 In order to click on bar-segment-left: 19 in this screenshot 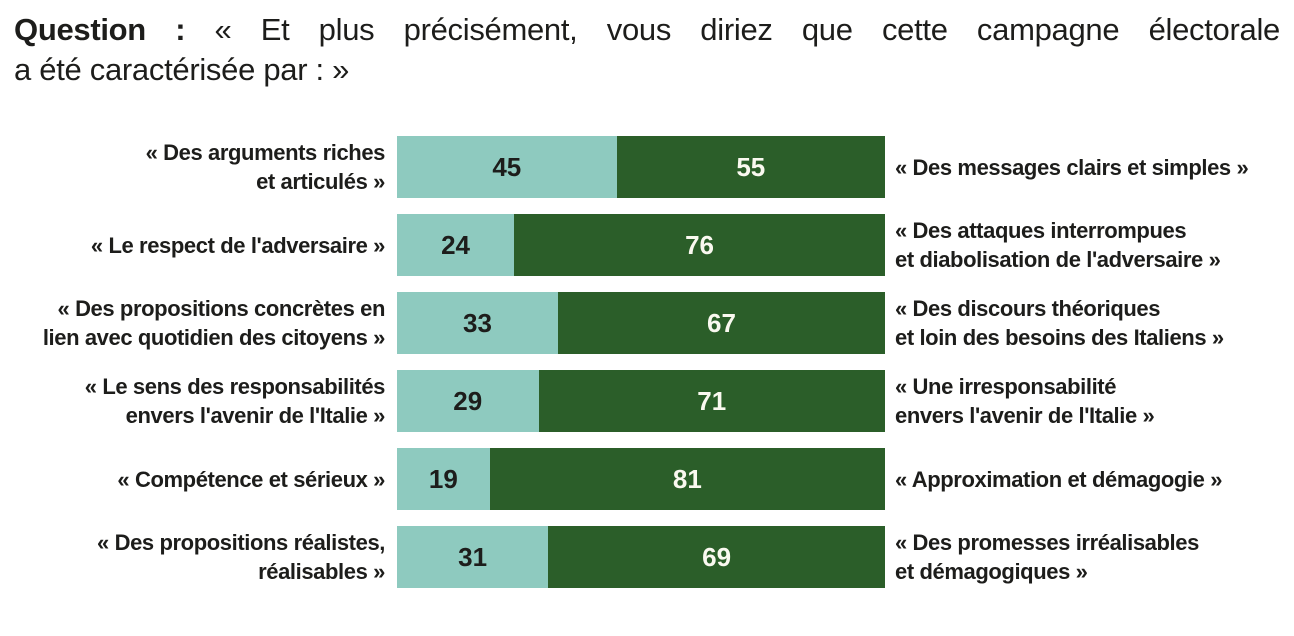, I will do `click(443, 479)`.